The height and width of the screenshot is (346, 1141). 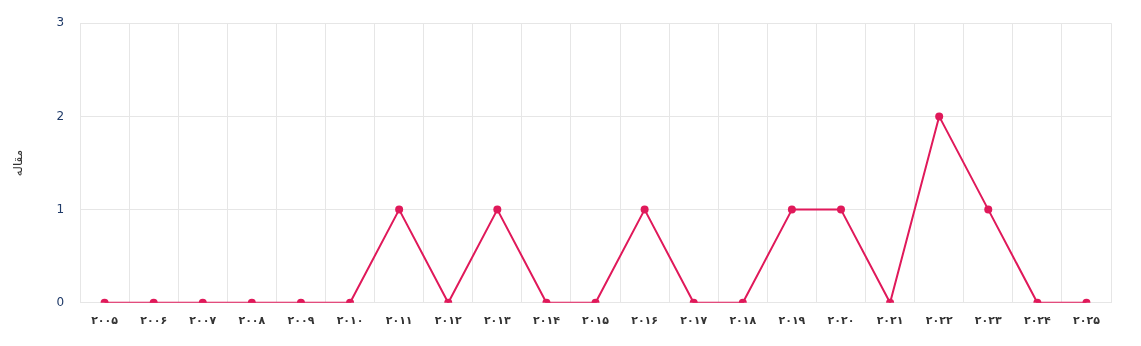 I want to click on x-tick-label: ۲۰۱۵, so click(x=596, y=321).